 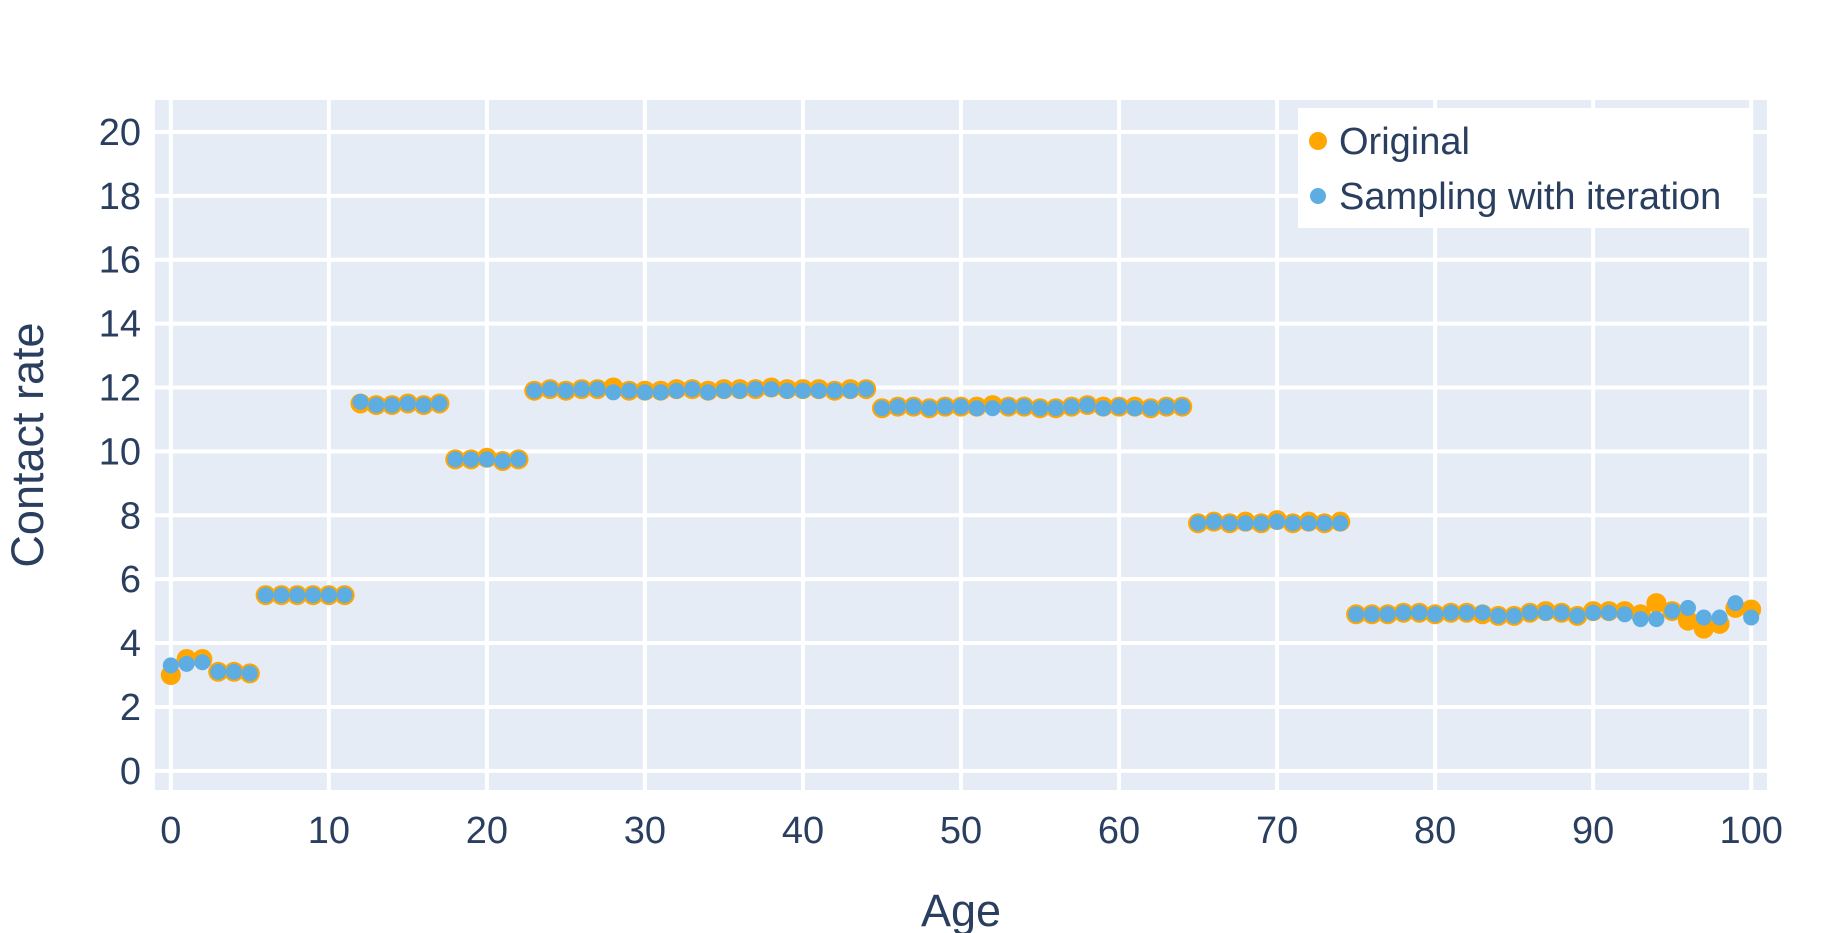 What do you see at coordinates (961, 831) in the screenshot?
I see `x-tick-label: 50` at bounding box center [961, 831].